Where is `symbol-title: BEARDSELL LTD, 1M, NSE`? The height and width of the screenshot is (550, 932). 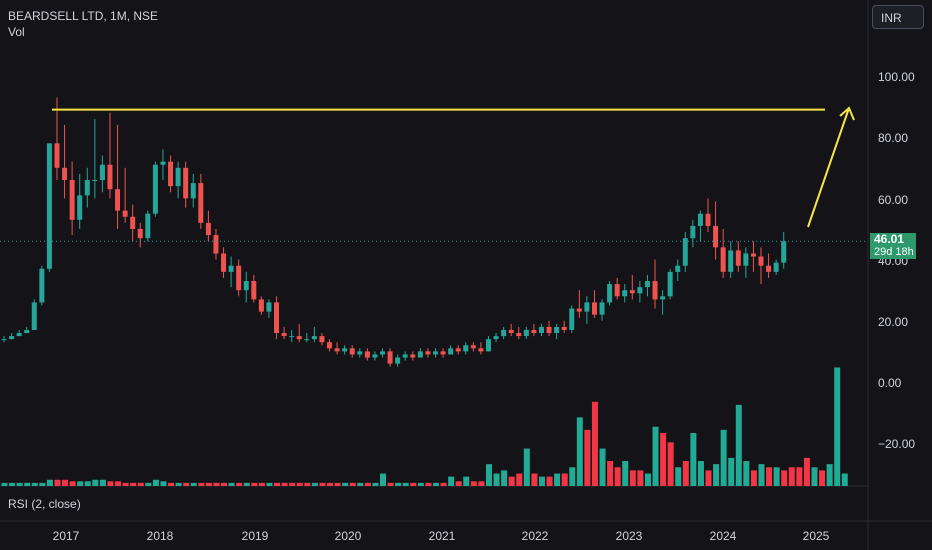
symbol-title: BEARDSELL LTD, 1M, NSE is located at coordinates (83, 16).